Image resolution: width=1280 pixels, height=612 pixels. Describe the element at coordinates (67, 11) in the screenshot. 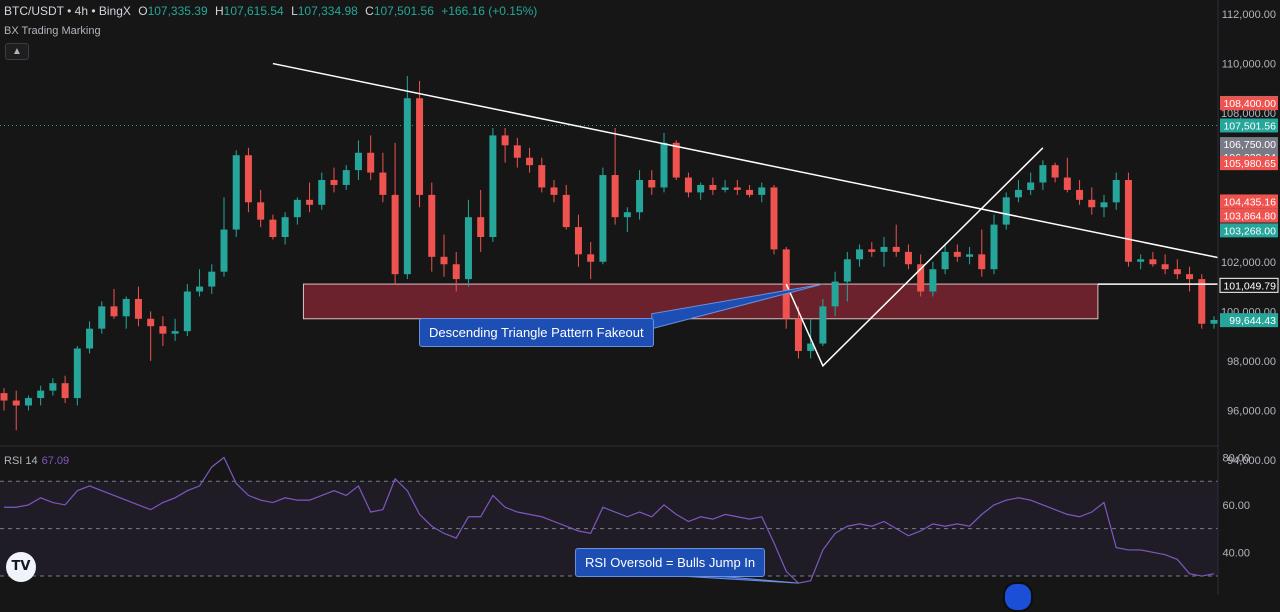

I see `symbol-title: BTC/USDT • 4h • BingX` at that location.